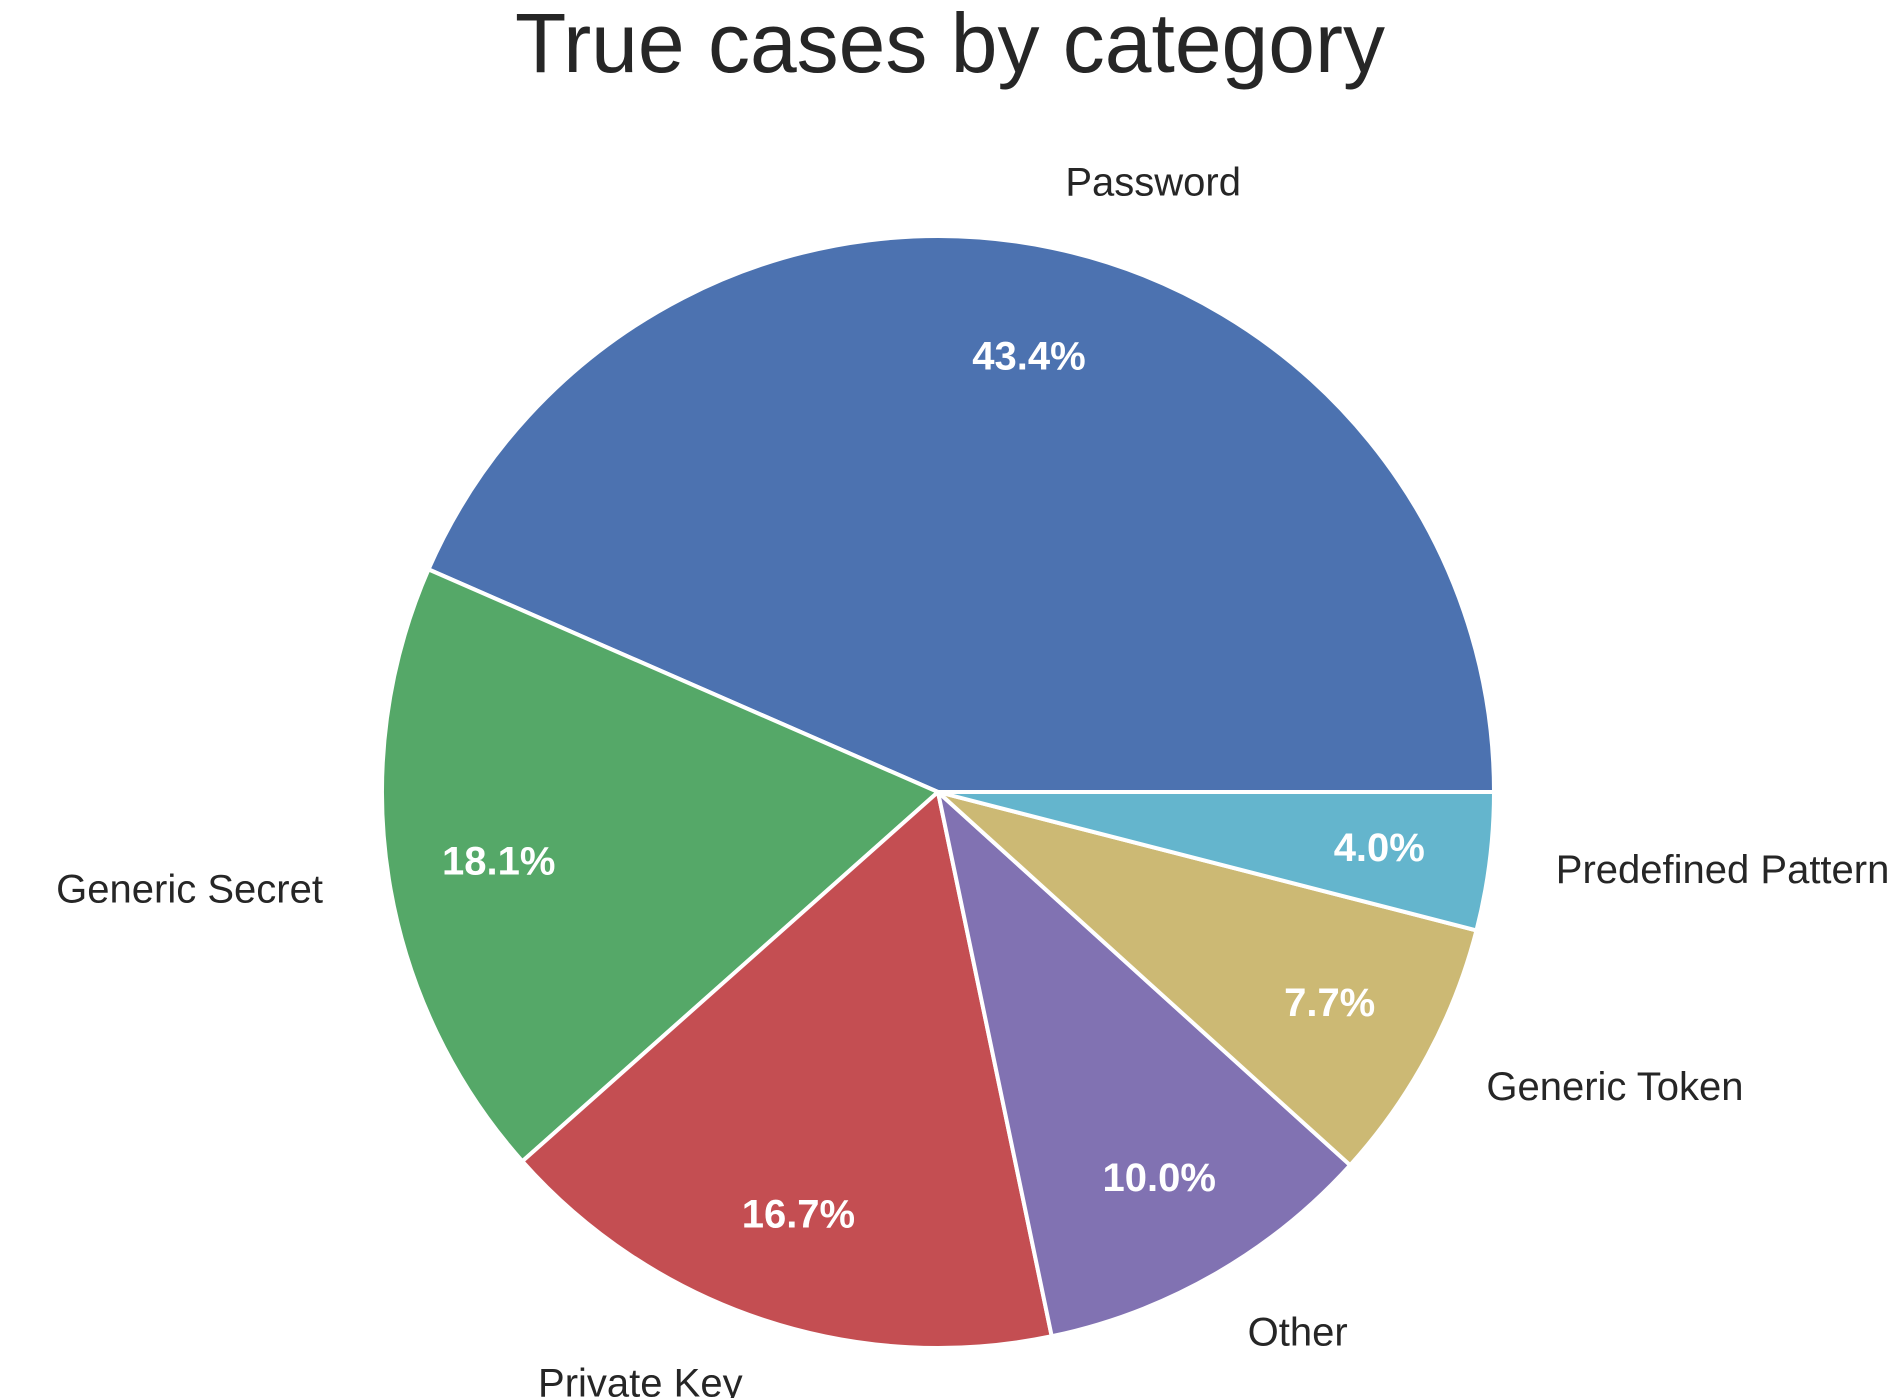  I want to click on category-label-predefined-pattern: Predefined Pattern, so click(1723, 870).